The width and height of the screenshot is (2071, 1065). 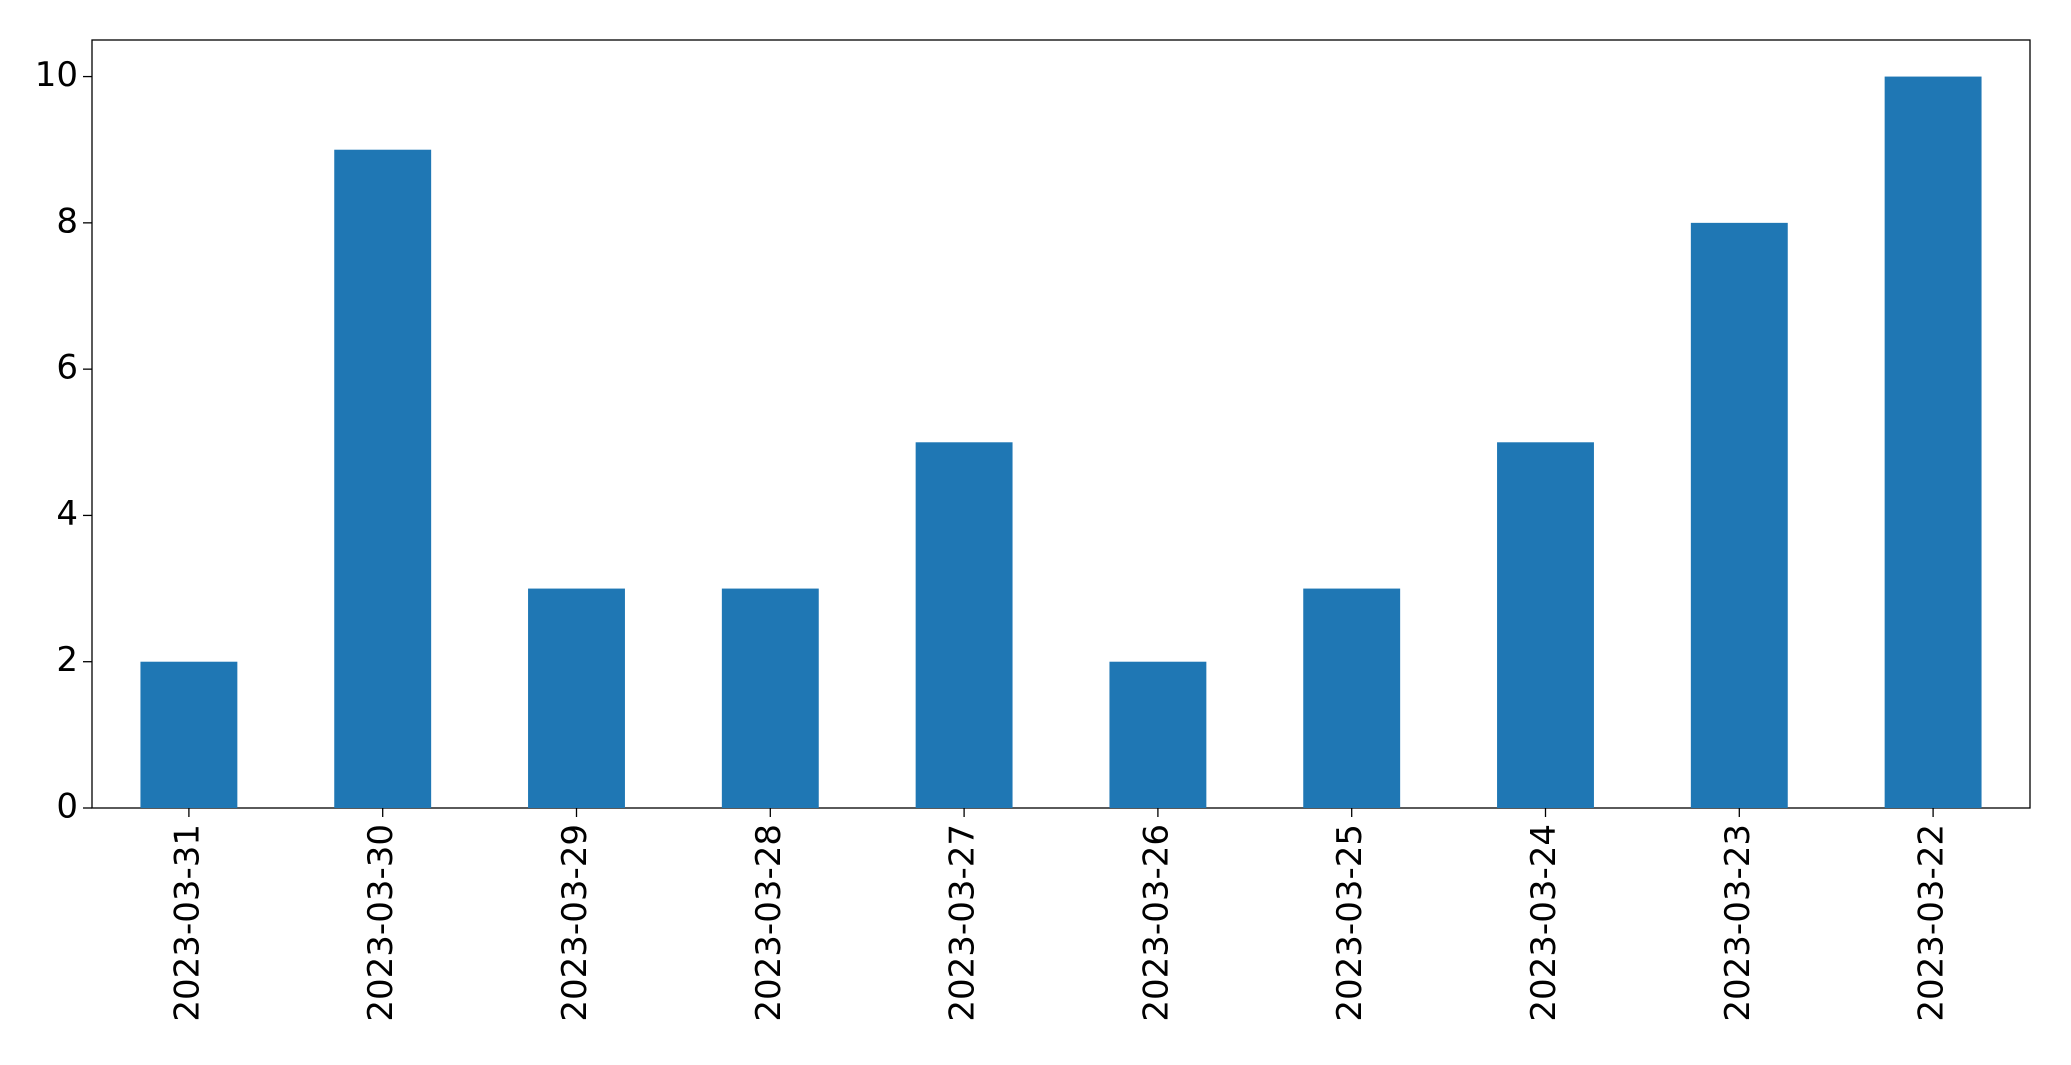 What do you see at coordinates (67, 660) in the screenshot?
I see `y-tick-label: 2` at bounding box center [67, 660].